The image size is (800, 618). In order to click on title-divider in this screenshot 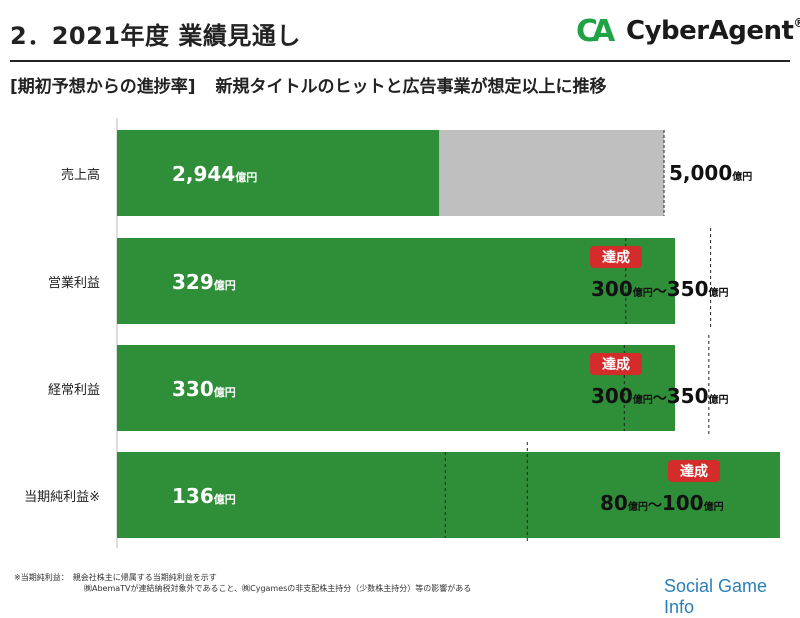, I will do `click(400, 61)`.